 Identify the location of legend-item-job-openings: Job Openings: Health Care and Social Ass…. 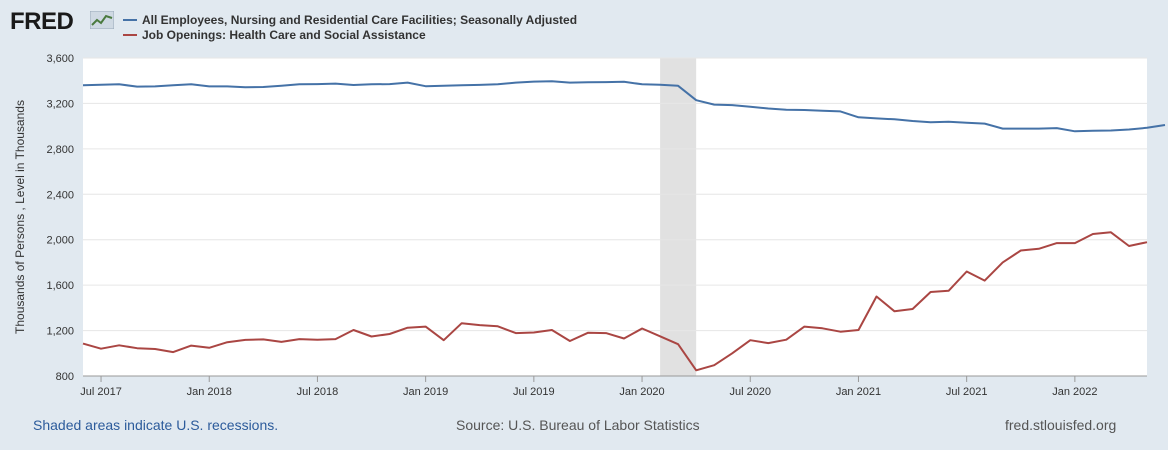
(350, 34).